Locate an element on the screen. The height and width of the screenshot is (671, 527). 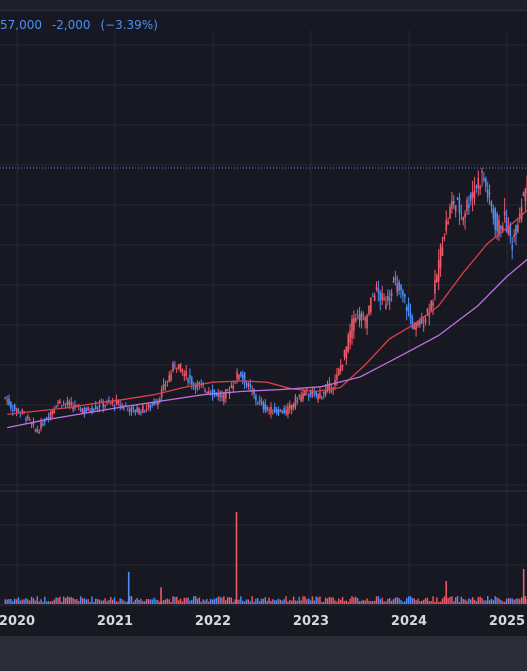
x-tick-label: 2023 is located at coordinates (311, 621).